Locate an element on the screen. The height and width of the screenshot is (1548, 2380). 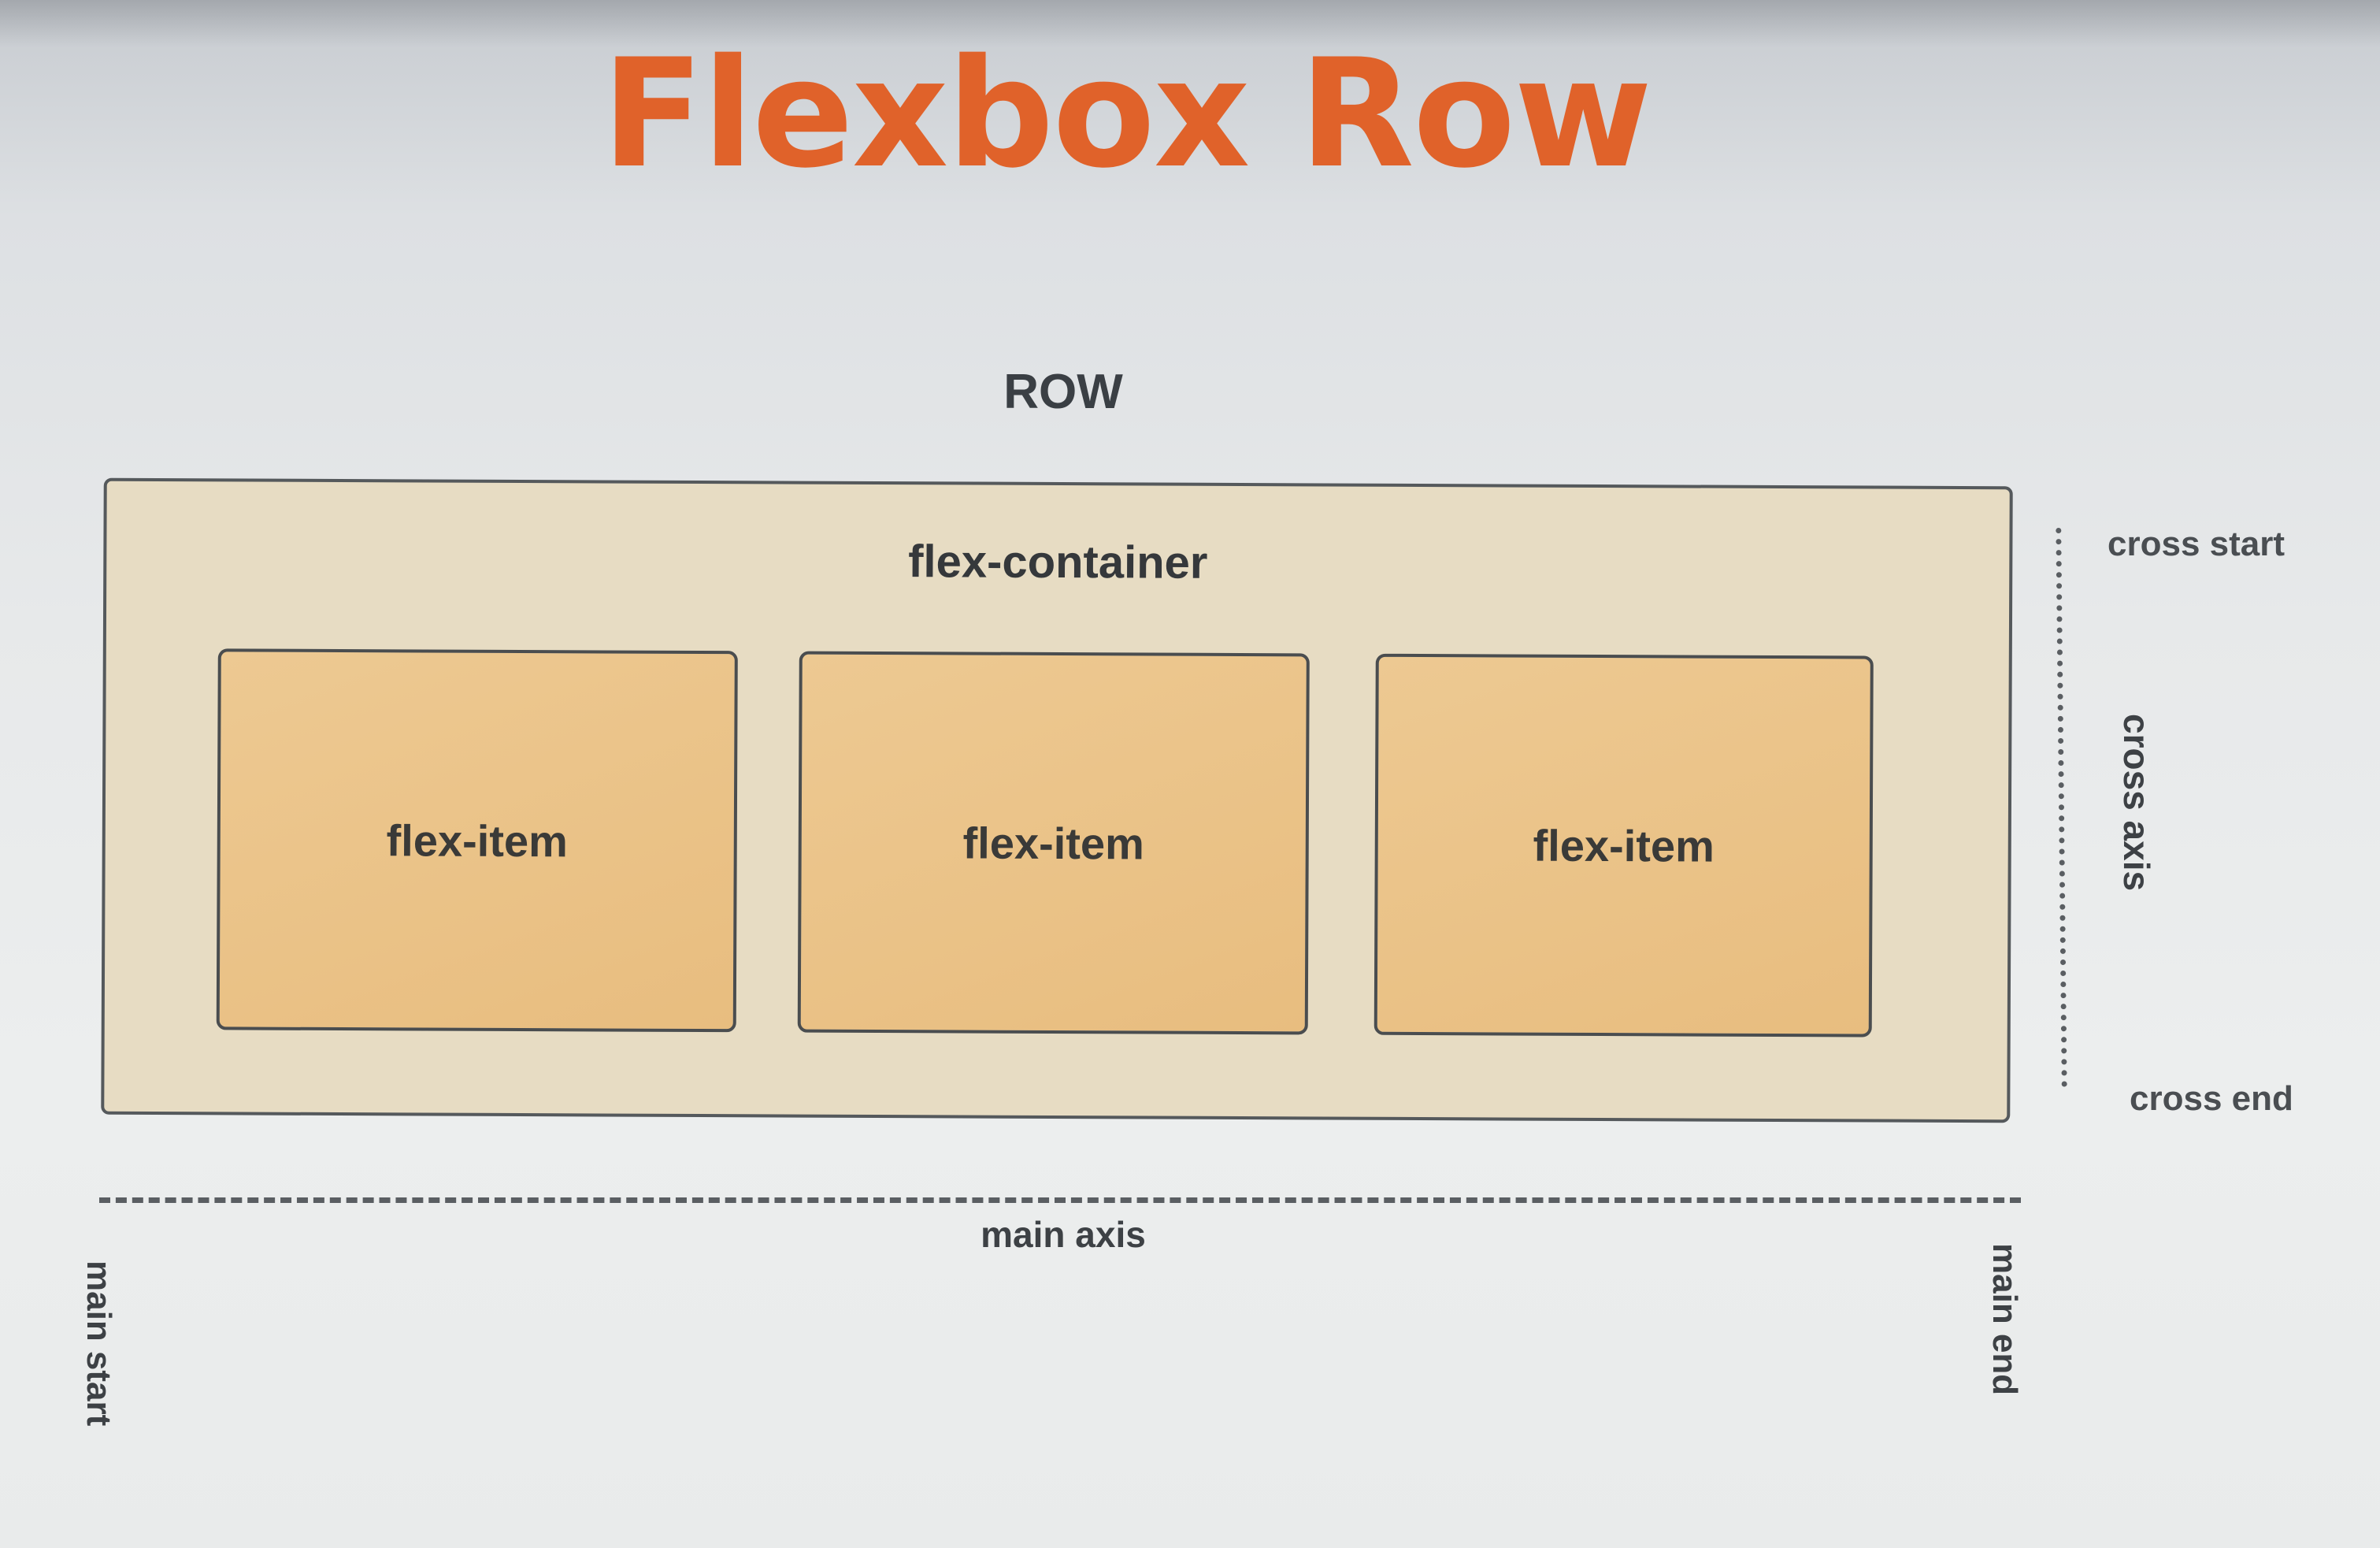
flex-item-3: flex-item is located at coordinates (1624, 846).